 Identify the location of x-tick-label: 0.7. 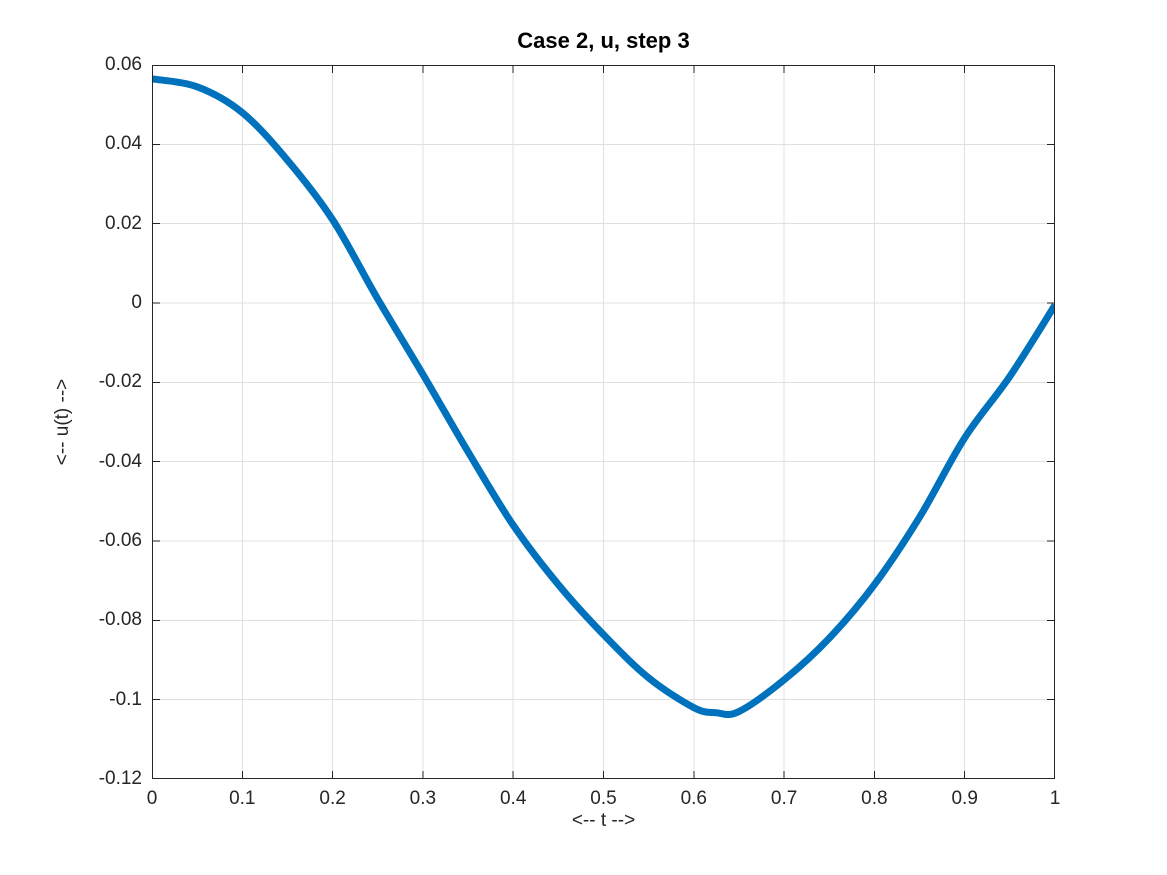
(784, 798).